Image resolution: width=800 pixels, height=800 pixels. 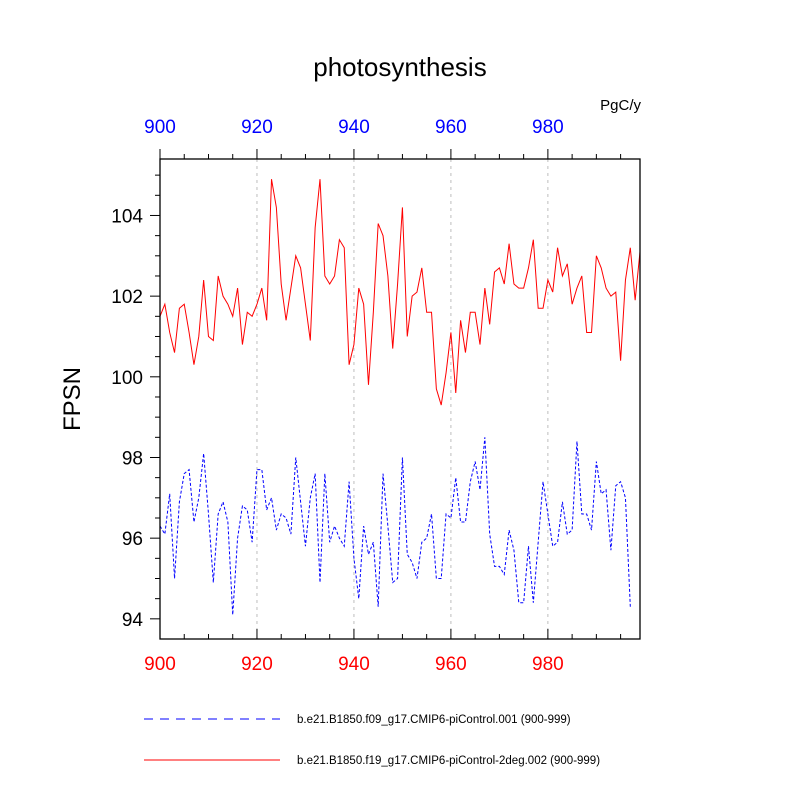 What do you see at coordinates (132, 539) in the screenshot?
I see `y-tick-label: 96` at bounding box center [132, 539].